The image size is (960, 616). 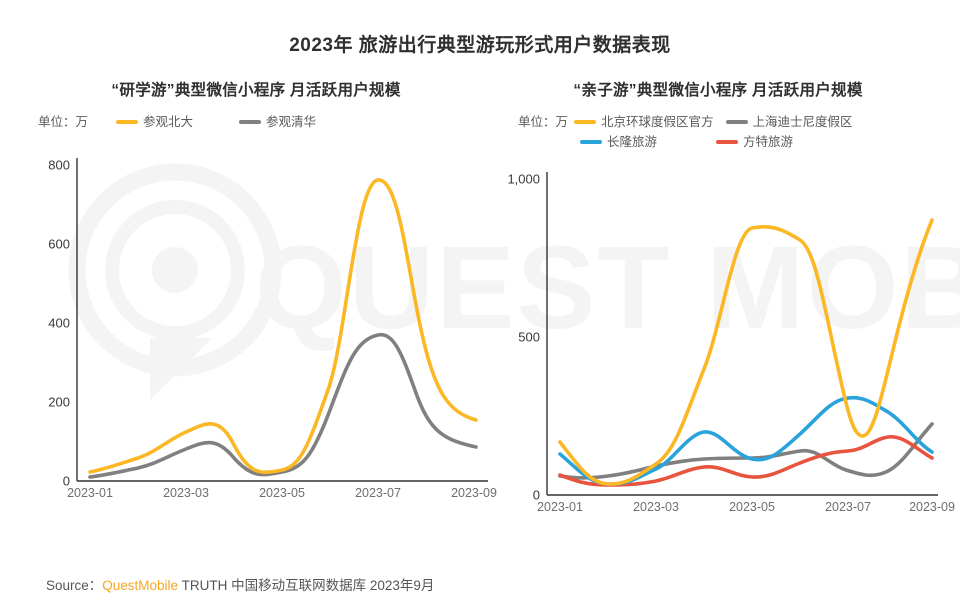 I want to click on legend-item-chimelong: 长隆旅游, so click(x=642, y=142).